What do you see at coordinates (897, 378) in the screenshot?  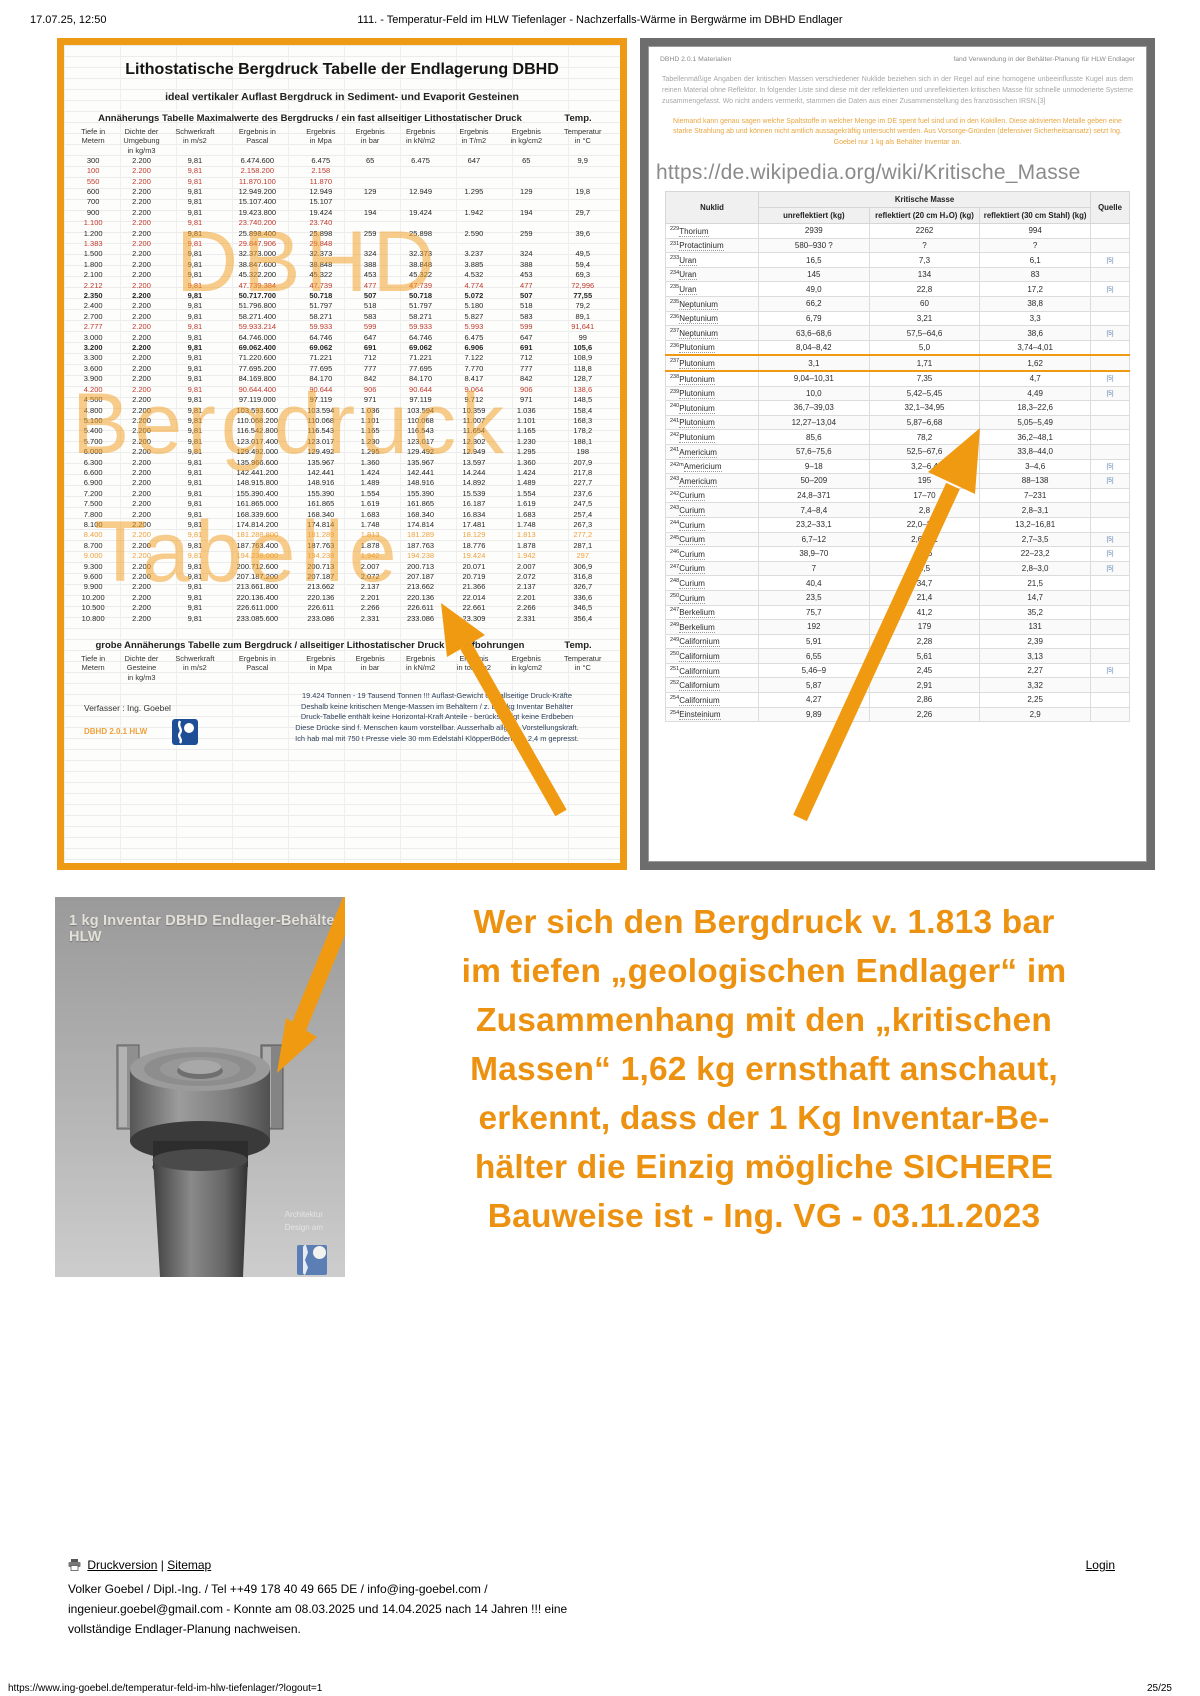 I see `nuklid-row: 238Plutonium 9,04–10,31 7,35 4,7 [5]` at bounding box center [897, 378].